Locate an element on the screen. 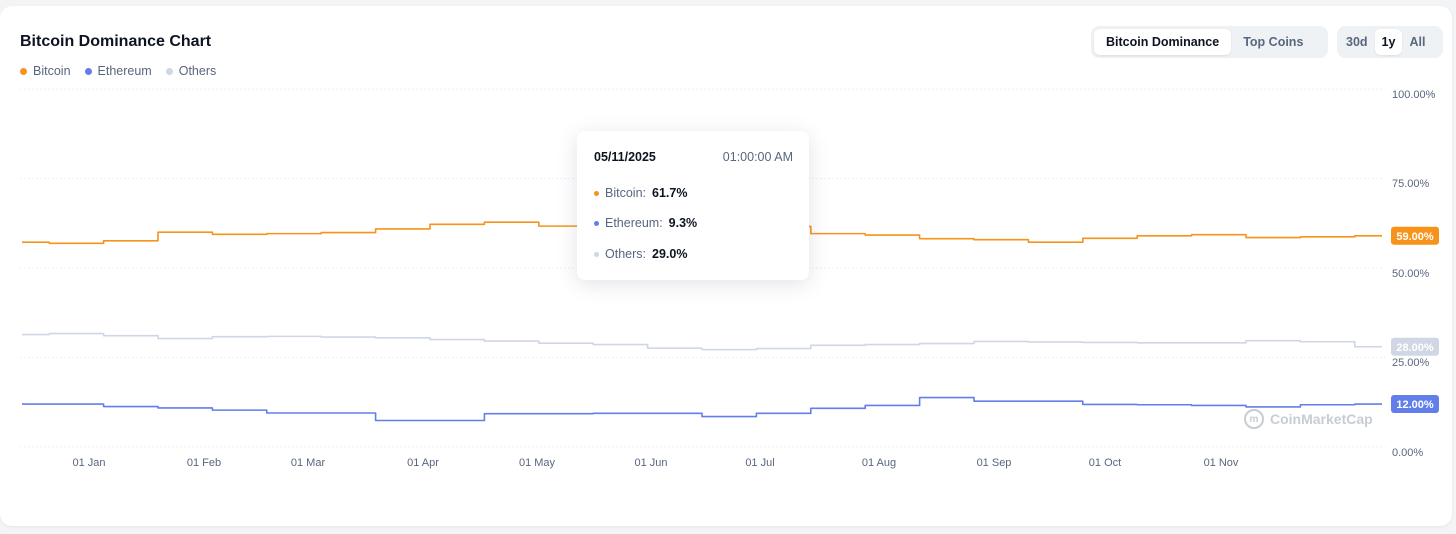  chart-type-toggle: Bitcoin Dominance Top Coins is located at coordinates (1209, 42).